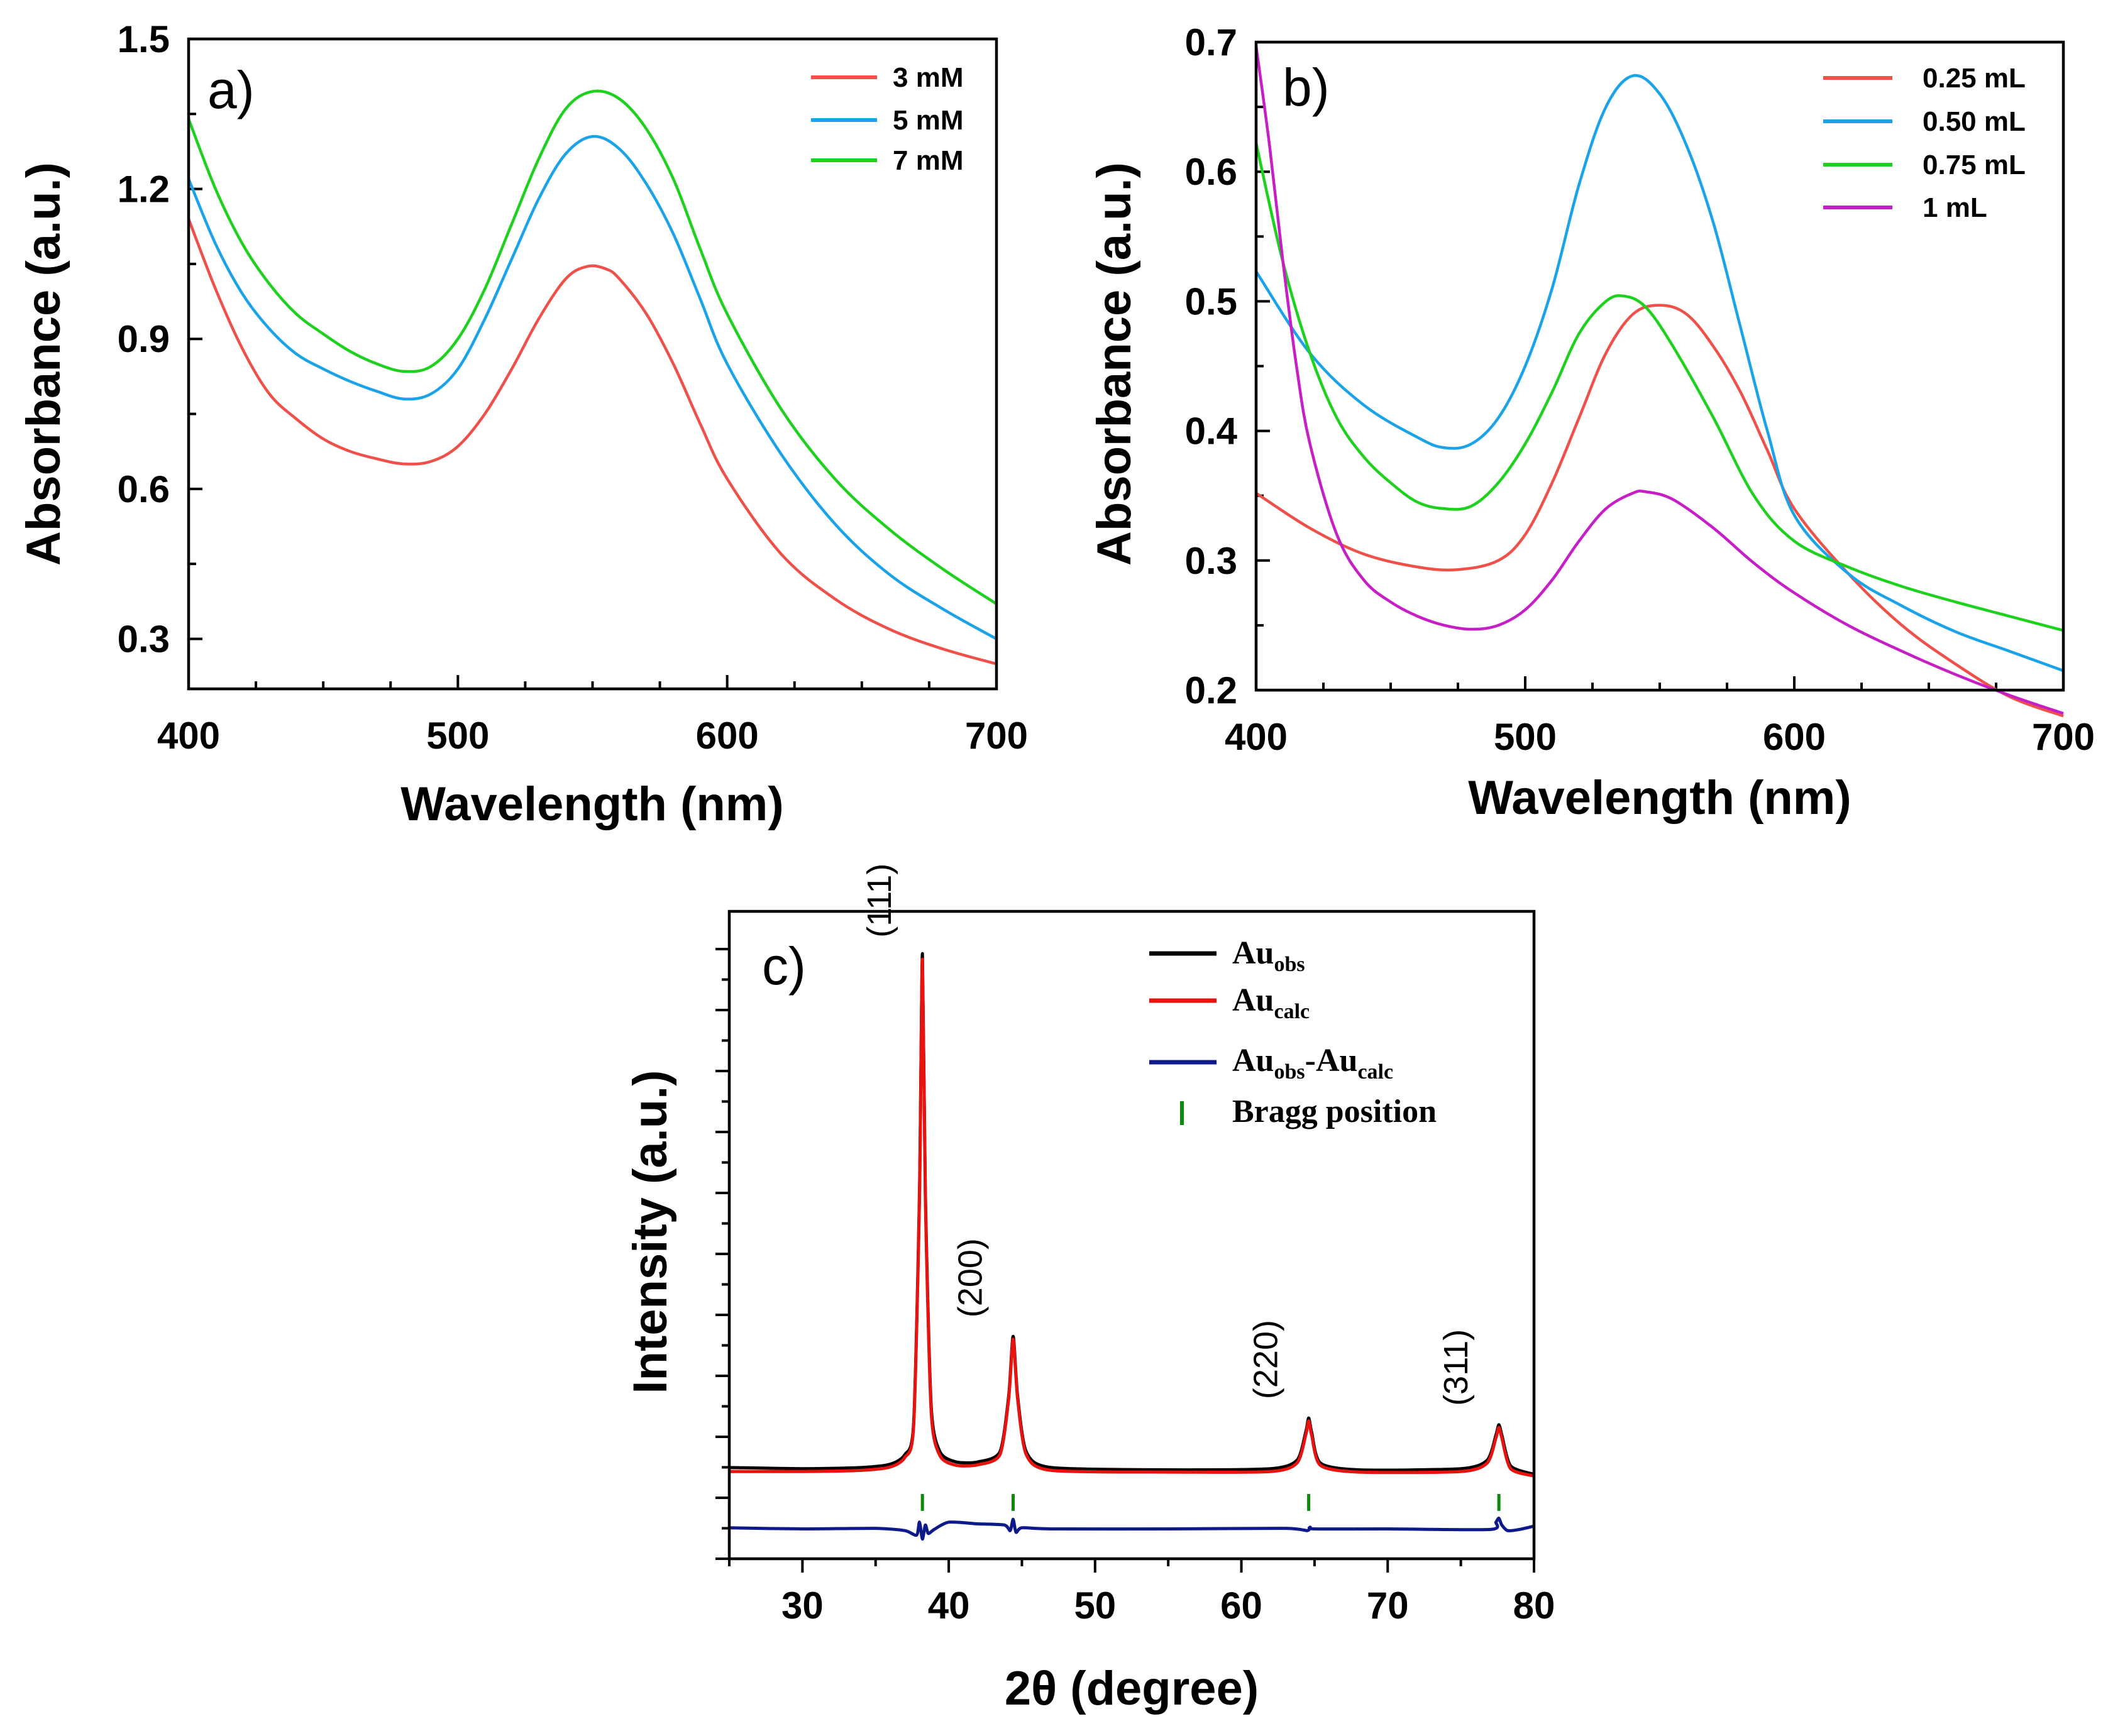 The image size is (2108, 1736). I want to click on peak-label-311: (311), so click(1456, 1367).